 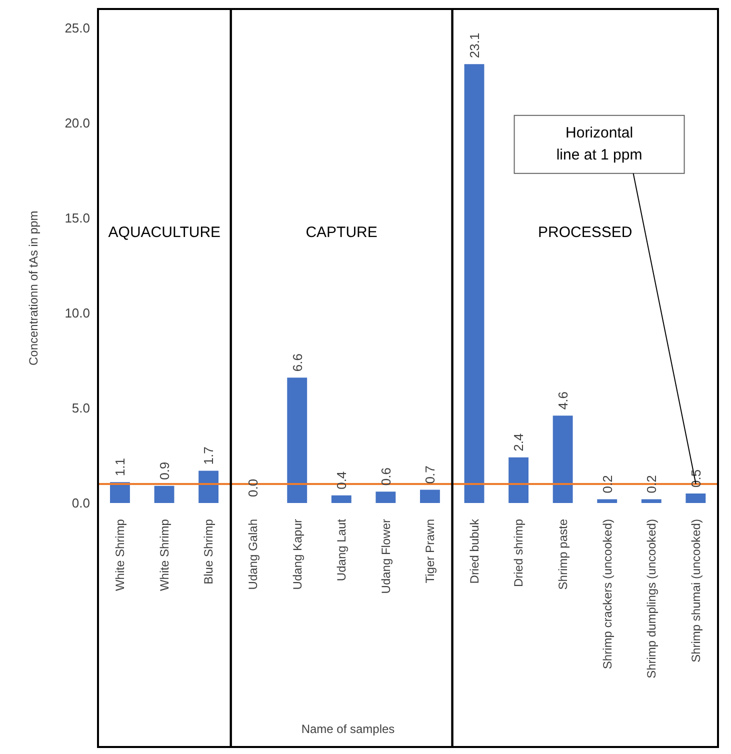 What do you see at coordinates (77, 28) in the screenshot?
I see `y-tick-label: 25.0` at bounding box center [77, 28].